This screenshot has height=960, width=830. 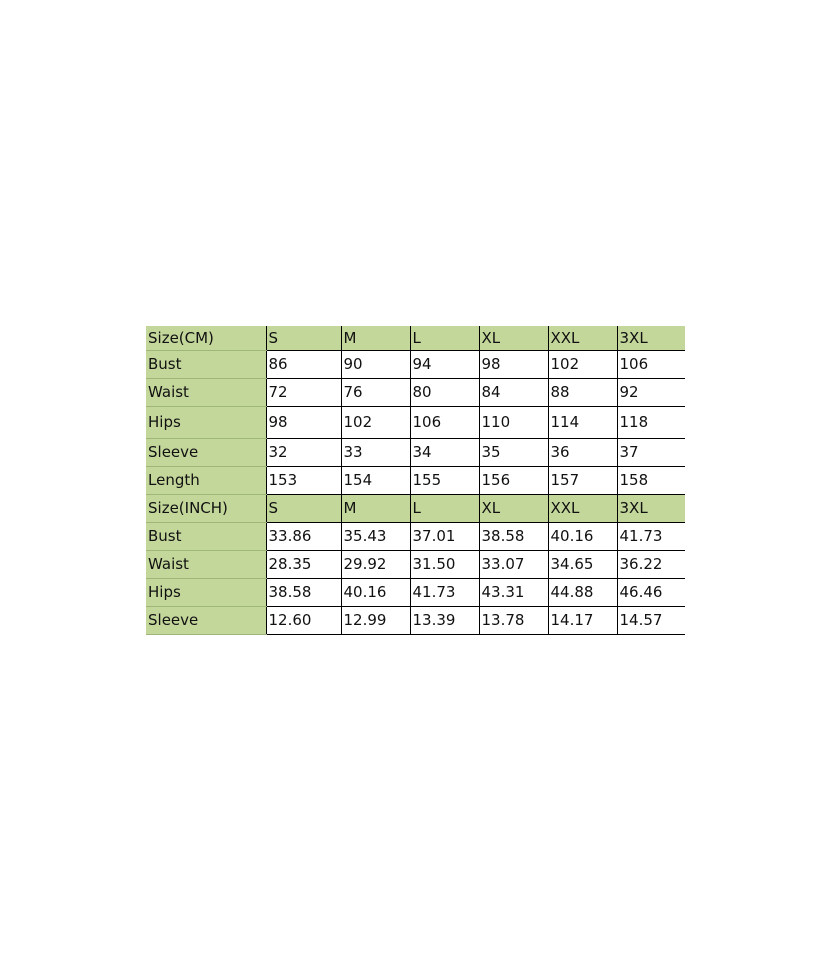 I want to click on measurement-label-cell: Length, so click(x=206, y=480).